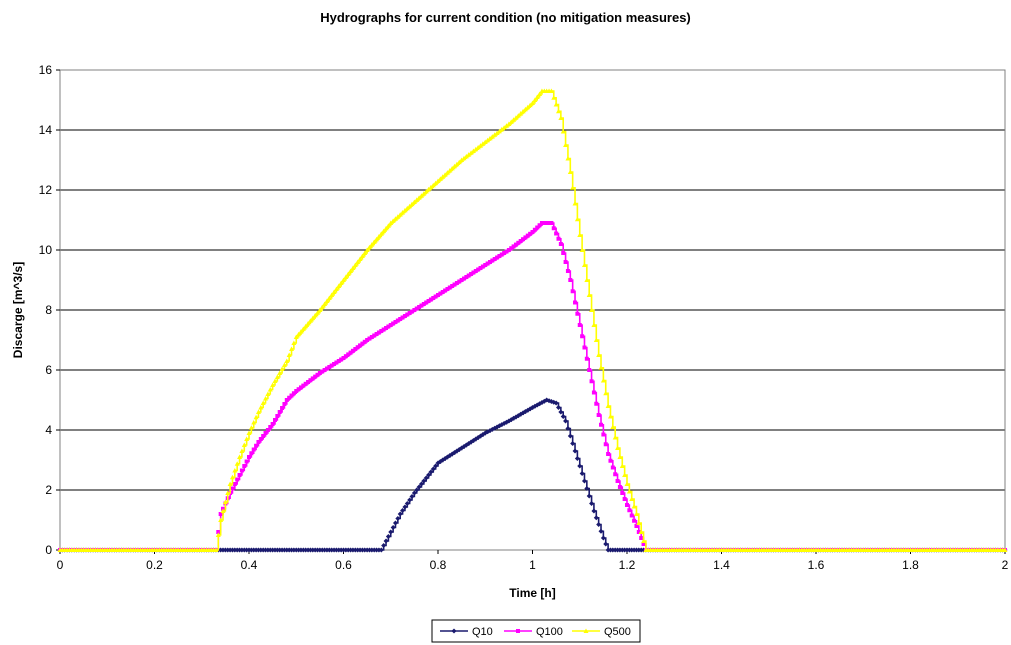 The width and height of the screenshot is (1011, 645). Describe the element at coordinates (18, 310) in the screenshot. I see `y-axis-title: Discarge [m^3/s]` at that location.